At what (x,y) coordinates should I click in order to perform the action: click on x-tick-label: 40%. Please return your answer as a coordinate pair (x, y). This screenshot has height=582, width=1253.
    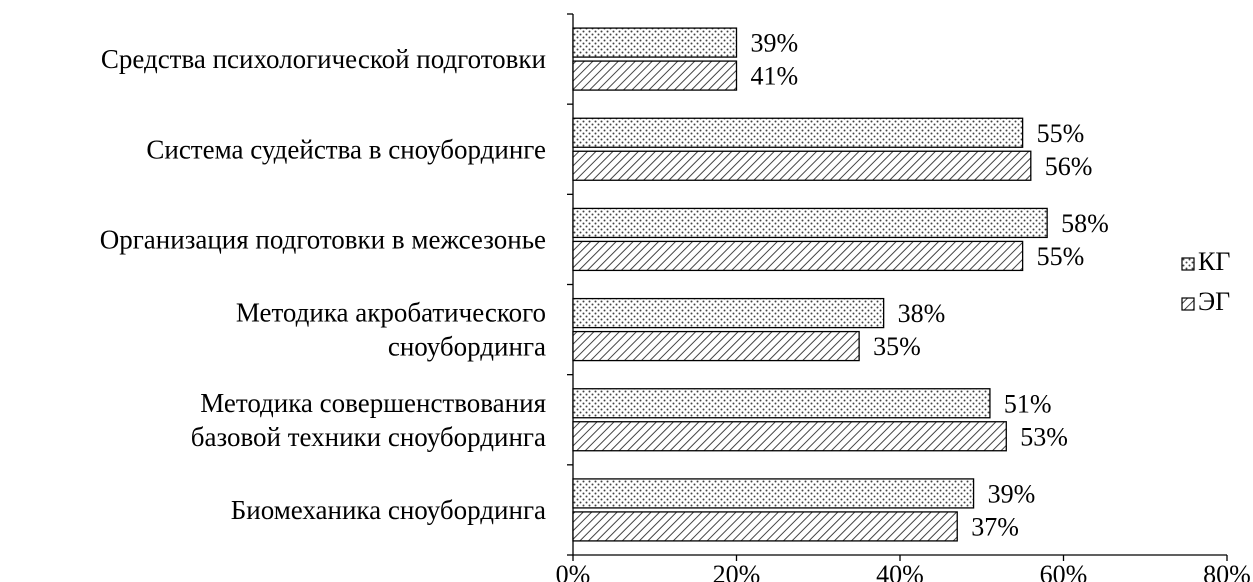
    Looking at the image, I should click on (900, 571).